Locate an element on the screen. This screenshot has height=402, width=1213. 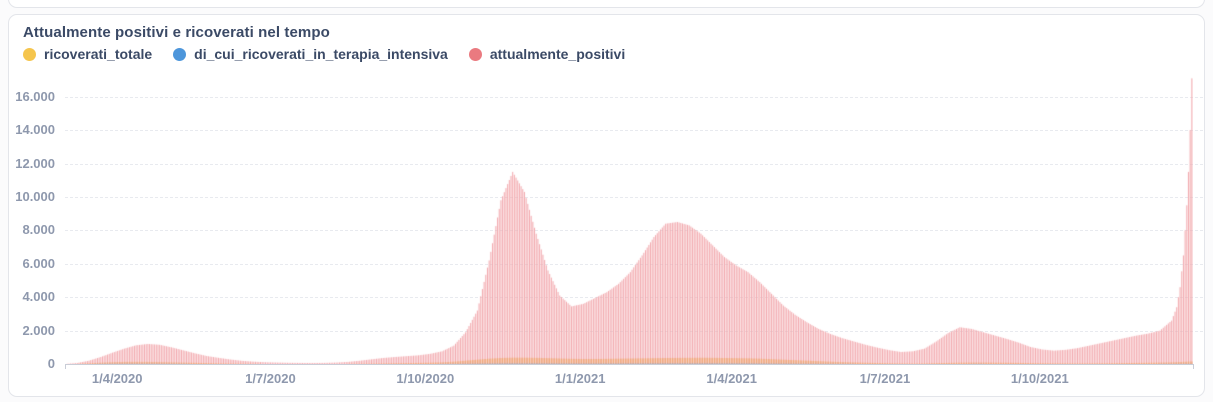
x-tick-label-1/1/2021: 1/1/2021 is located at coordinates (580, 378).